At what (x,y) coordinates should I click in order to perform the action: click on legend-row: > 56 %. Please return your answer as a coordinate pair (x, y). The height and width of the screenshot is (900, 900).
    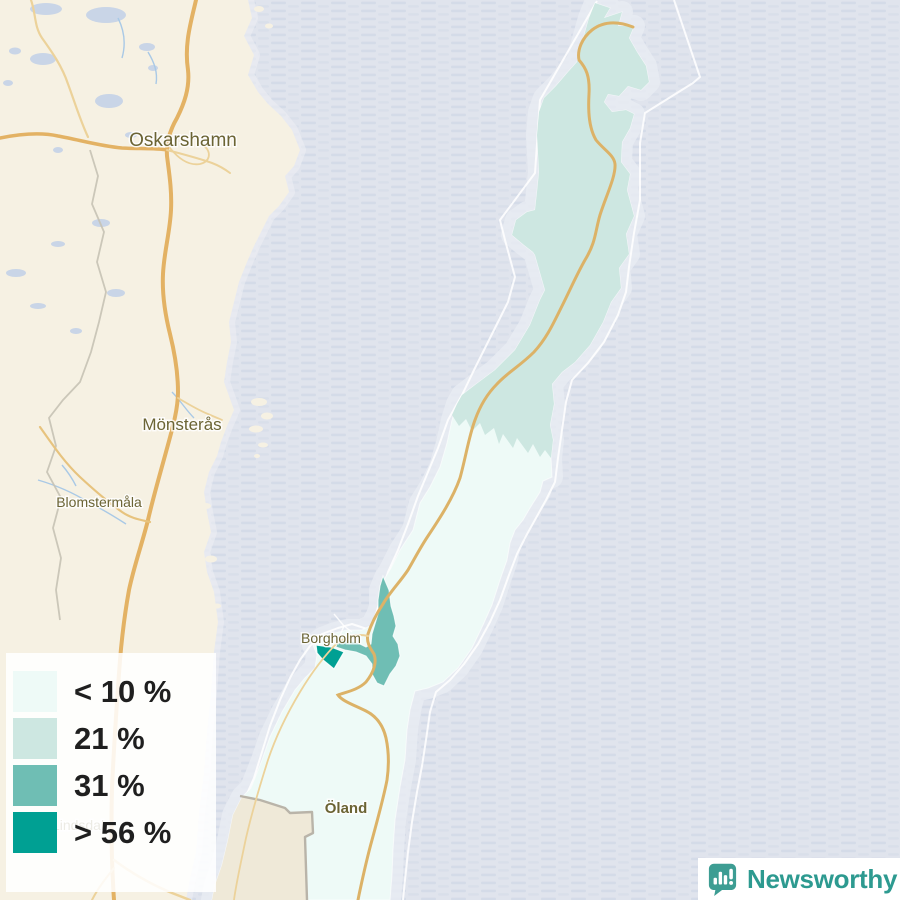
    Looking at the image, I should click on (114, 832).